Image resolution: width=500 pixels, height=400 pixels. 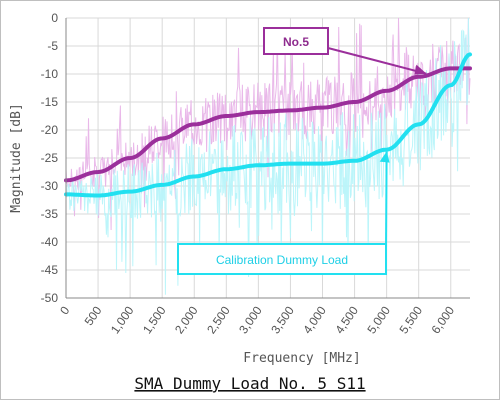 What do you see at coordinates (378, 319) in the screenshot?
I see `x-tick-label: 5,000` at bounding box center [378, 319].